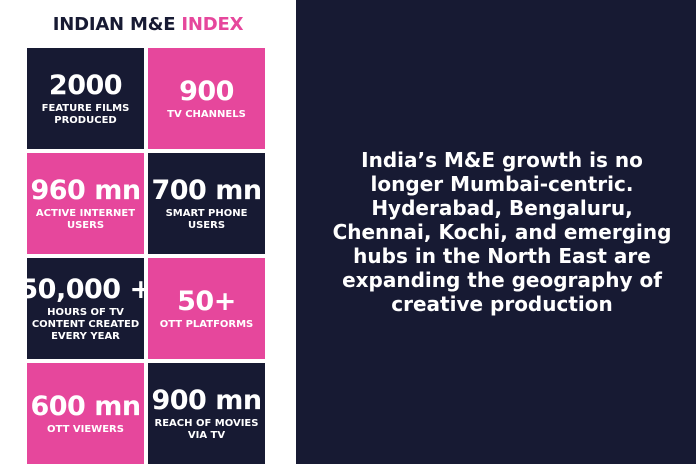 This screenshot has width=696, height=464. I want to click on stat-tile-movie-reach: 900 mn REACH OF MOVIES VIA TV, so click(206, 413).